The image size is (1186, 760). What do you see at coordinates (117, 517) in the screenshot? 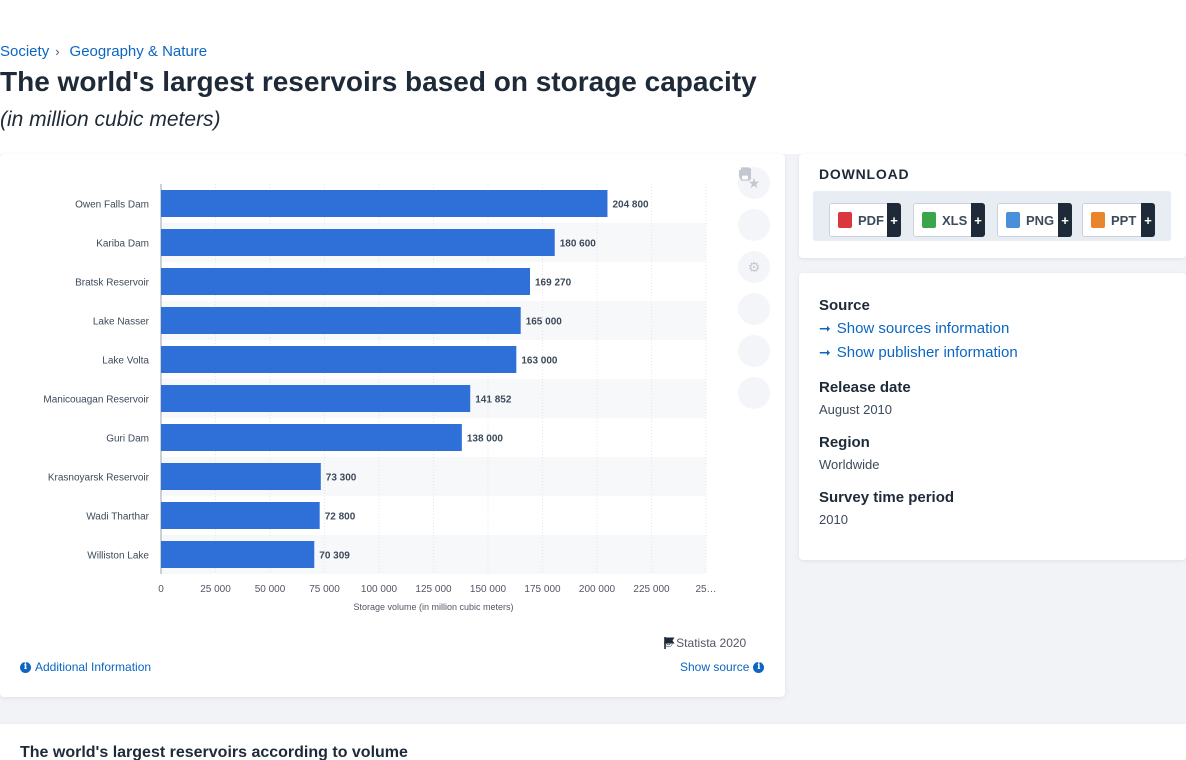
I see `category-label: Wadi Tharthar` at bounding box center [117, 517].